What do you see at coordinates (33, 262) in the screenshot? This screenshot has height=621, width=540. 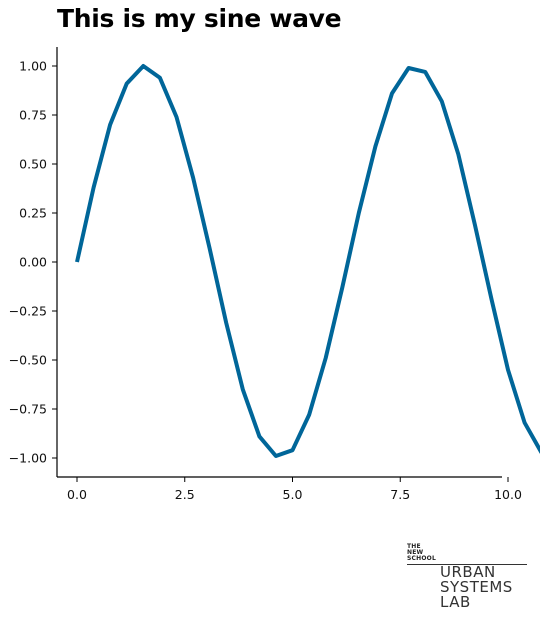 I see `y-tick-label: 0.00` at bounding box center [33, 262].